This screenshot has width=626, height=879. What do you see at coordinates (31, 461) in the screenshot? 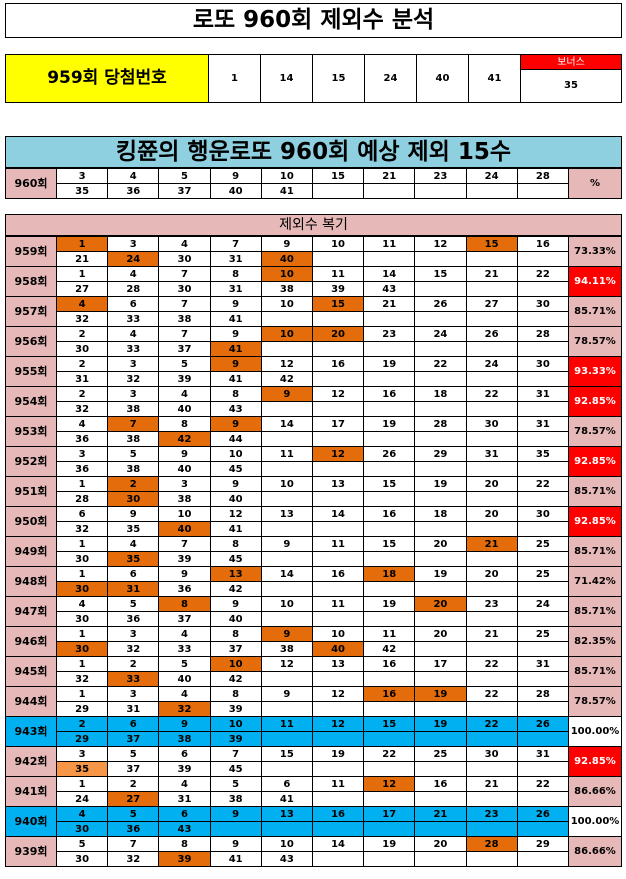
I see `history-label: 952회` at bounding box center [31, 461].